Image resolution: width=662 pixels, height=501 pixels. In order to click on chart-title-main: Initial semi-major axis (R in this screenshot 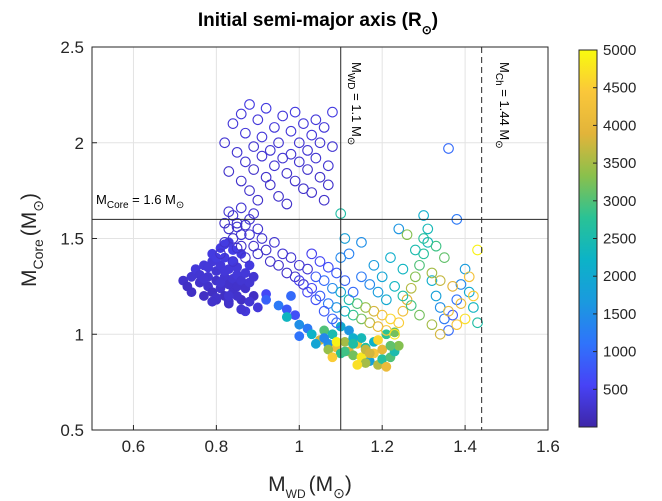, I will do `click(310, 20)`.